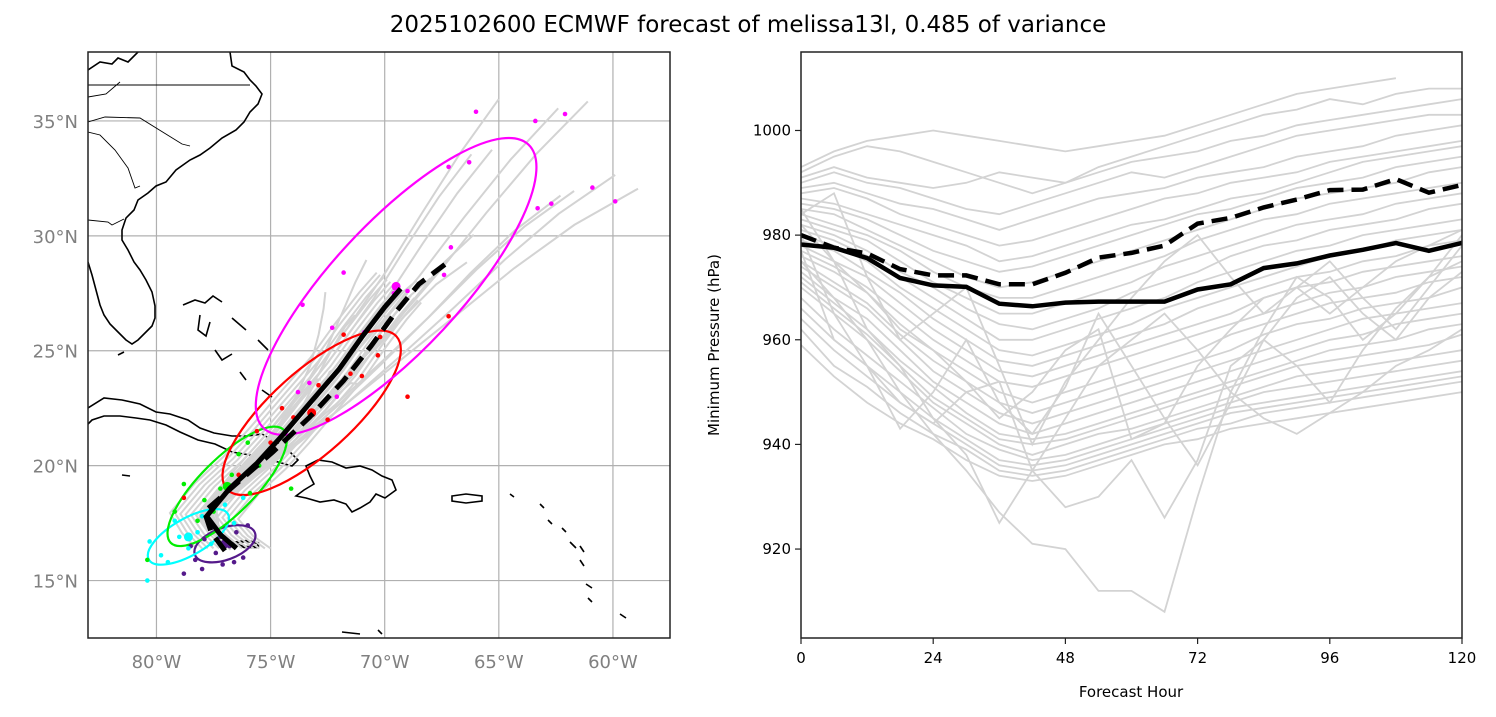 The width and height of the screenshot is (1496, 717). I want to click on control-pressure-line, so click(1131, 231).